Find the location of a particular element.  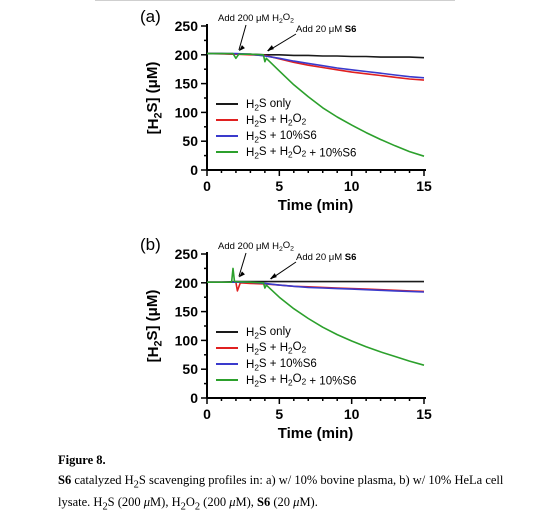

panel-b-annotation-h2o2-arrow is located at coordinates (242, 264).